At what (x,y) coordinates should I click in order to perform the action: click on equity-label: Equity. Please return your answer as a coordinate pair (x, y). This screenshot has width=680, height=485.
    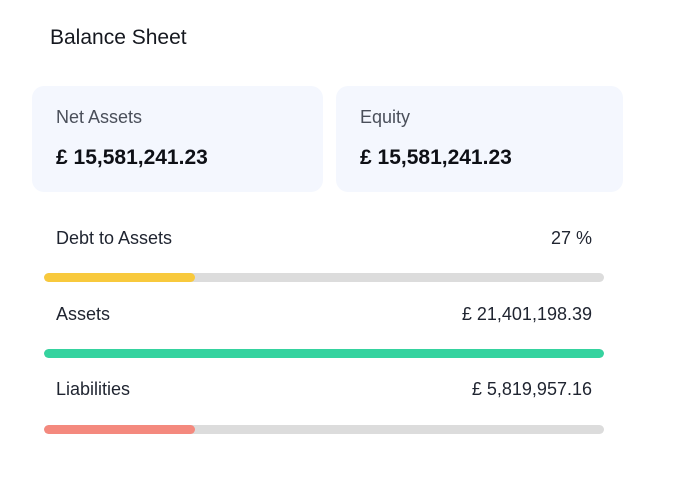
    Looking at the image, I should click on (385, 117).